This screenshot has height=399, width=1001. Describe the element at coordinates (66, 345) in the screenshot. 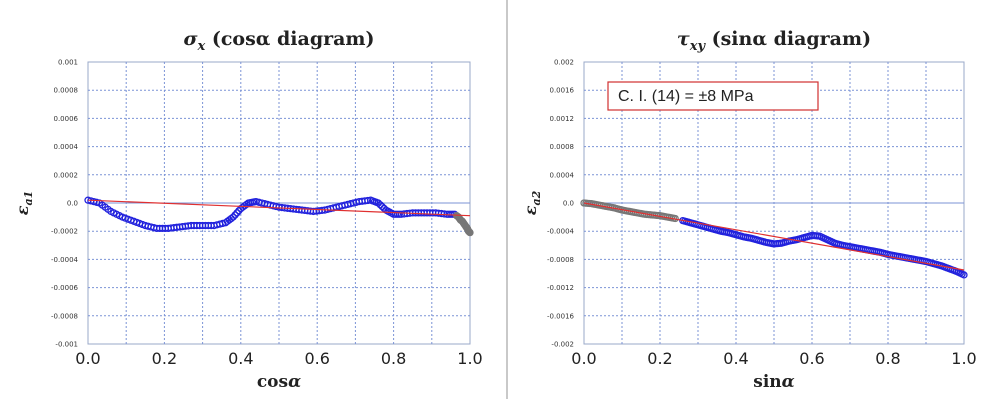

I see `y-tick-label: -0.001` at that location.